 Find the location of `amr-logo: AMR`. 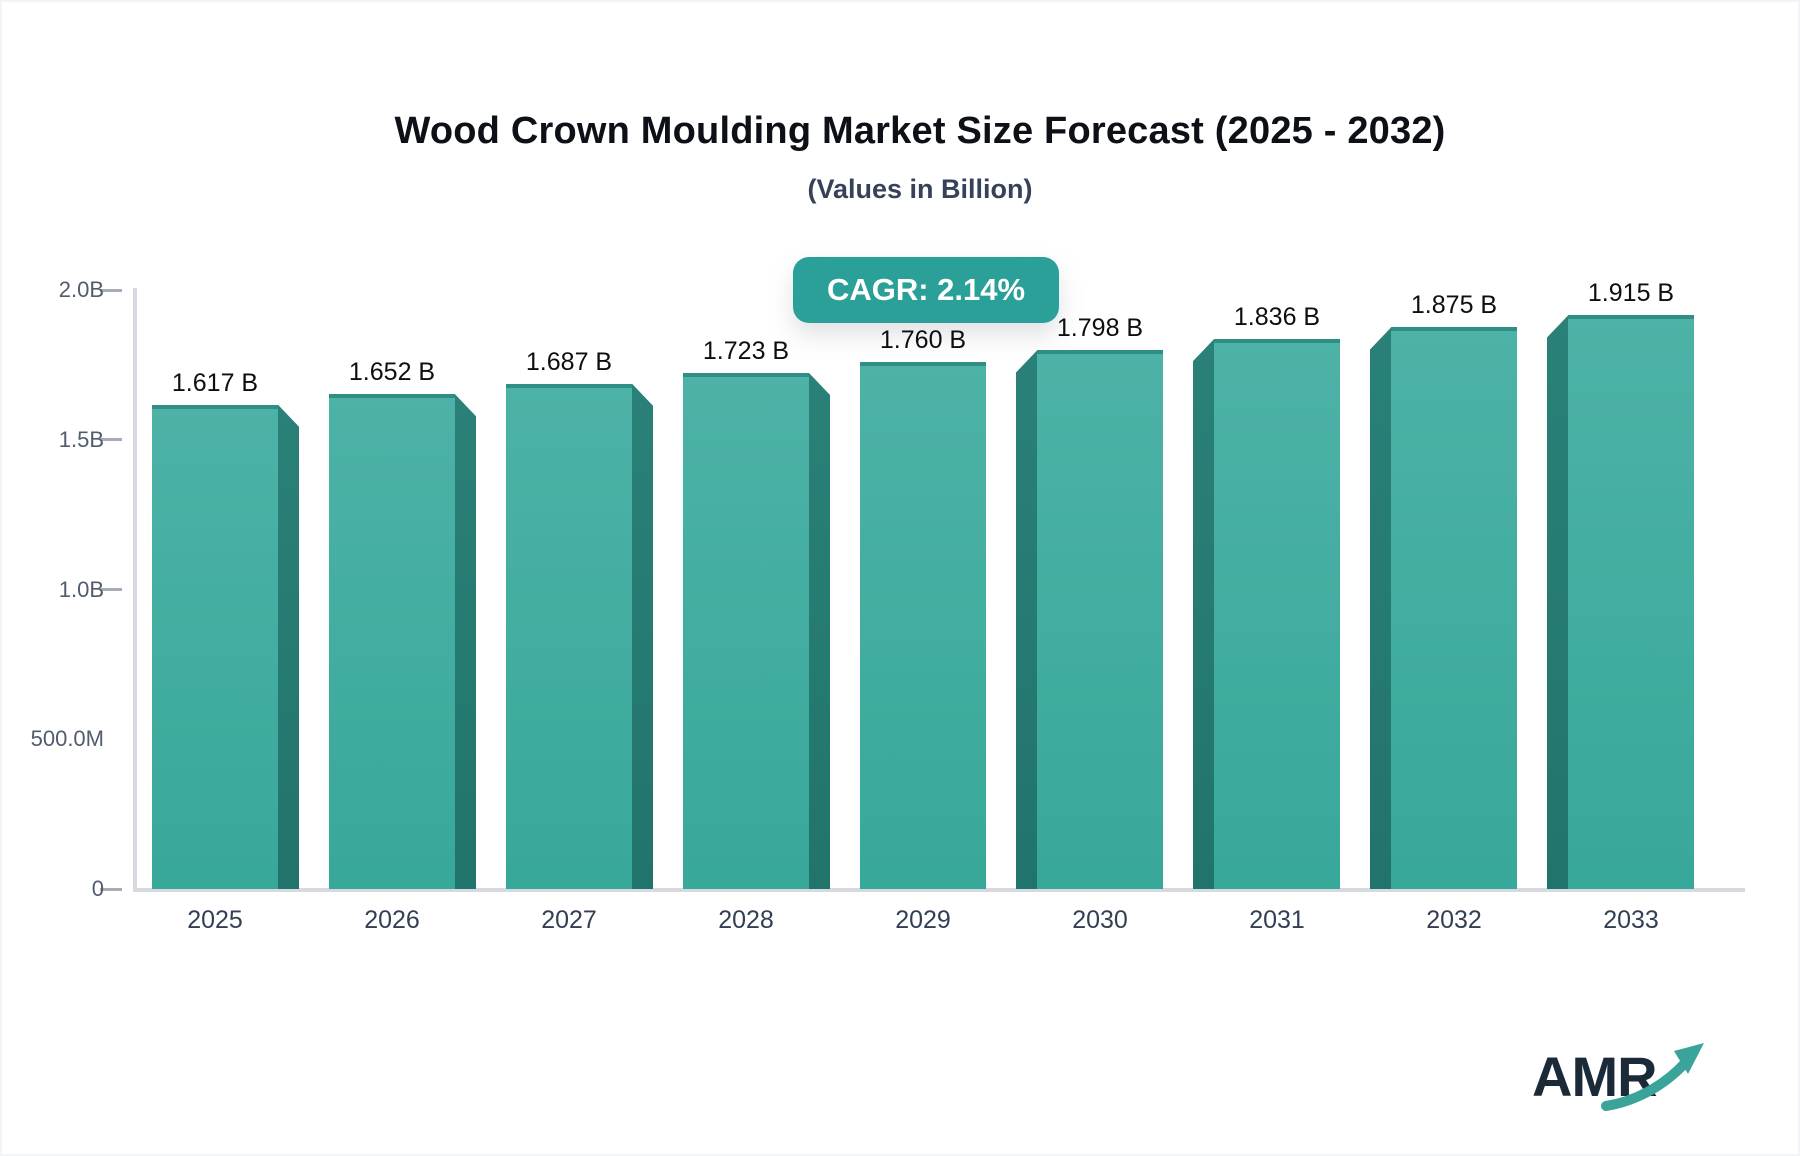

amr-logo: AMR is located at coordinates (1618, 1077).